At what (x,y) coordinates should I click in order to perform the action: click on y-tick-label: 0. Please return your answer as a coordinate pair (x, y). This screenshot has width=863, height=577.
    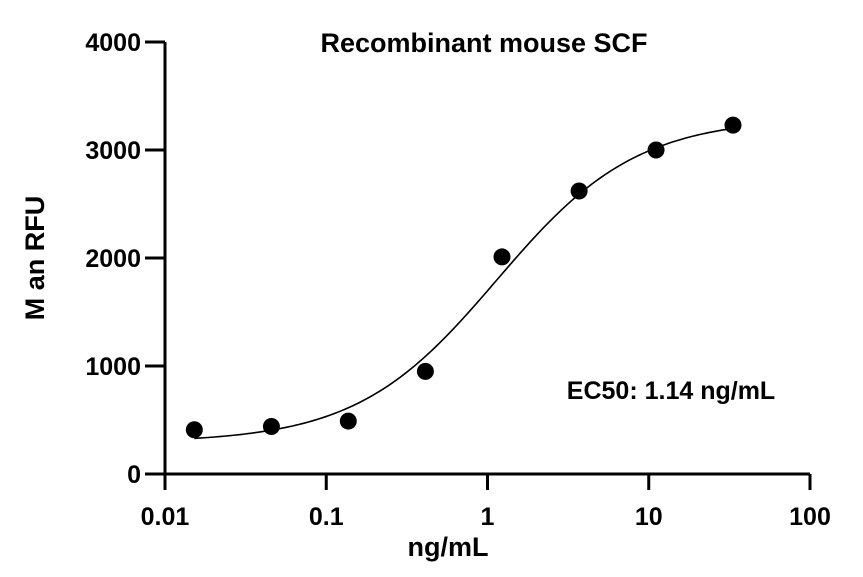
    Looking at the image, I should click on (134, 475).